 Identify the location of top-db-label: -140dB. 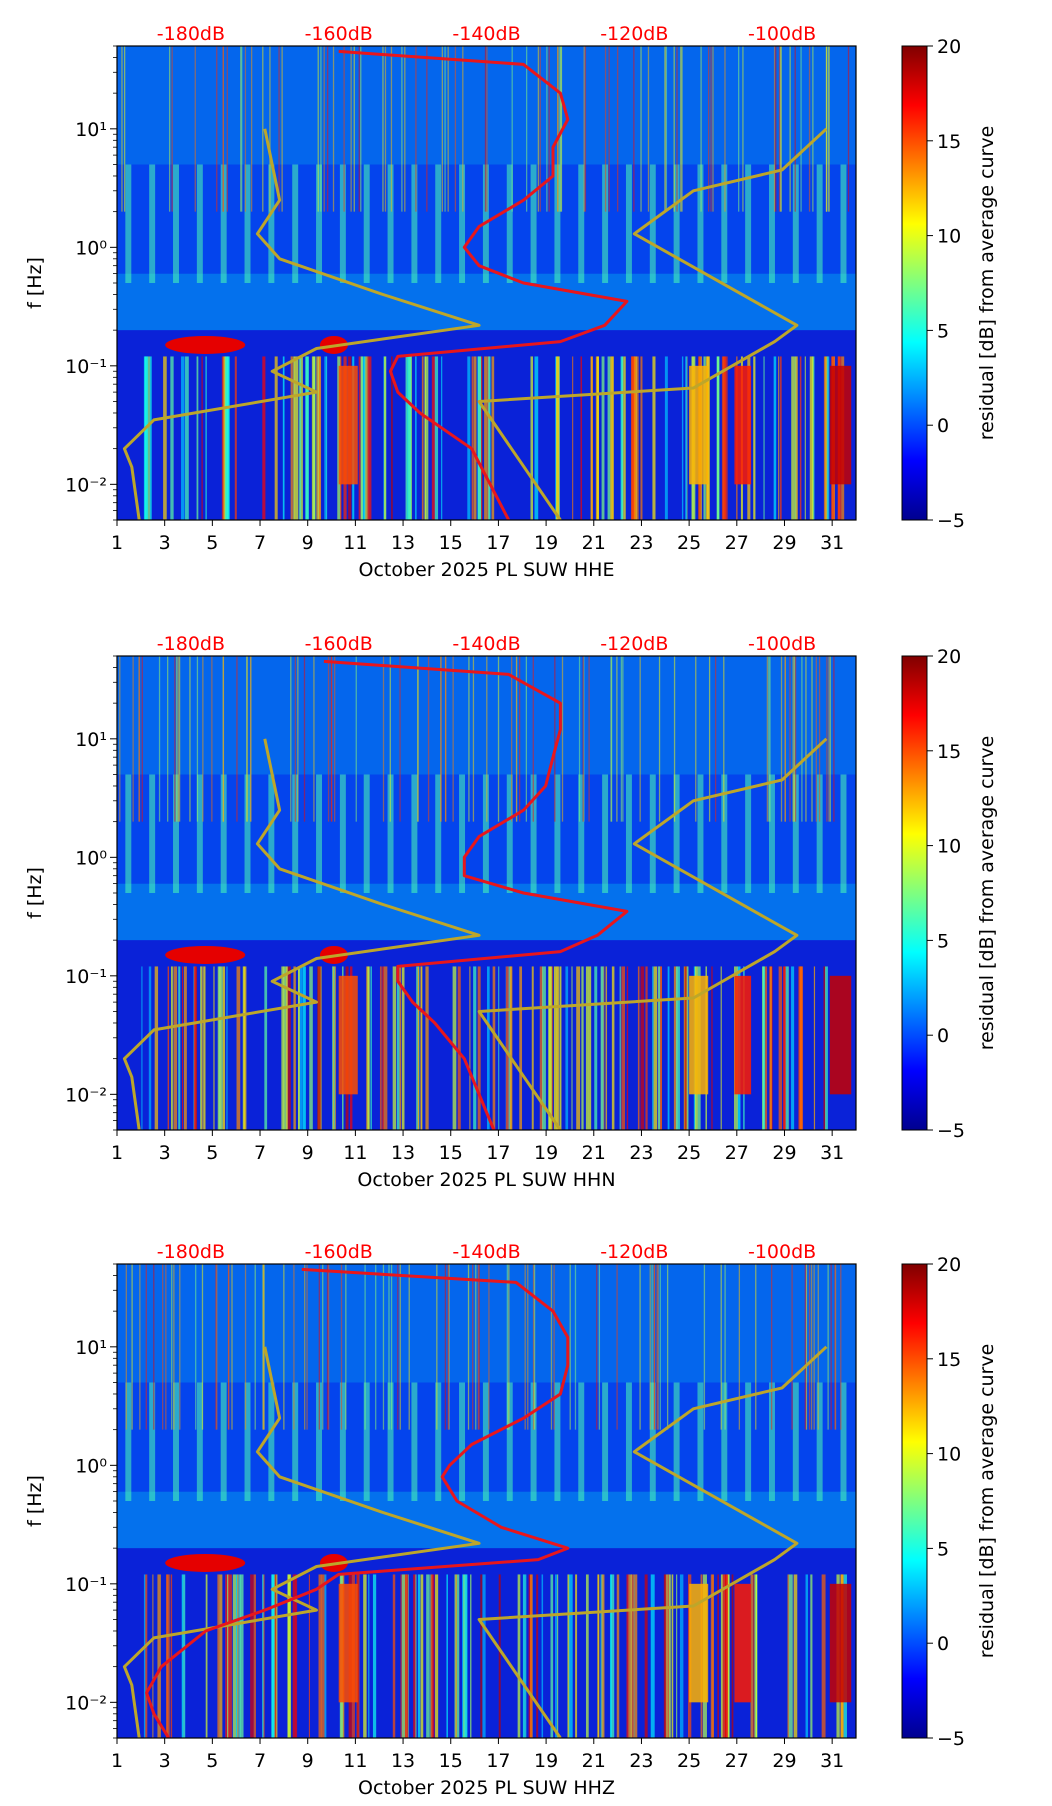
(486, 34).